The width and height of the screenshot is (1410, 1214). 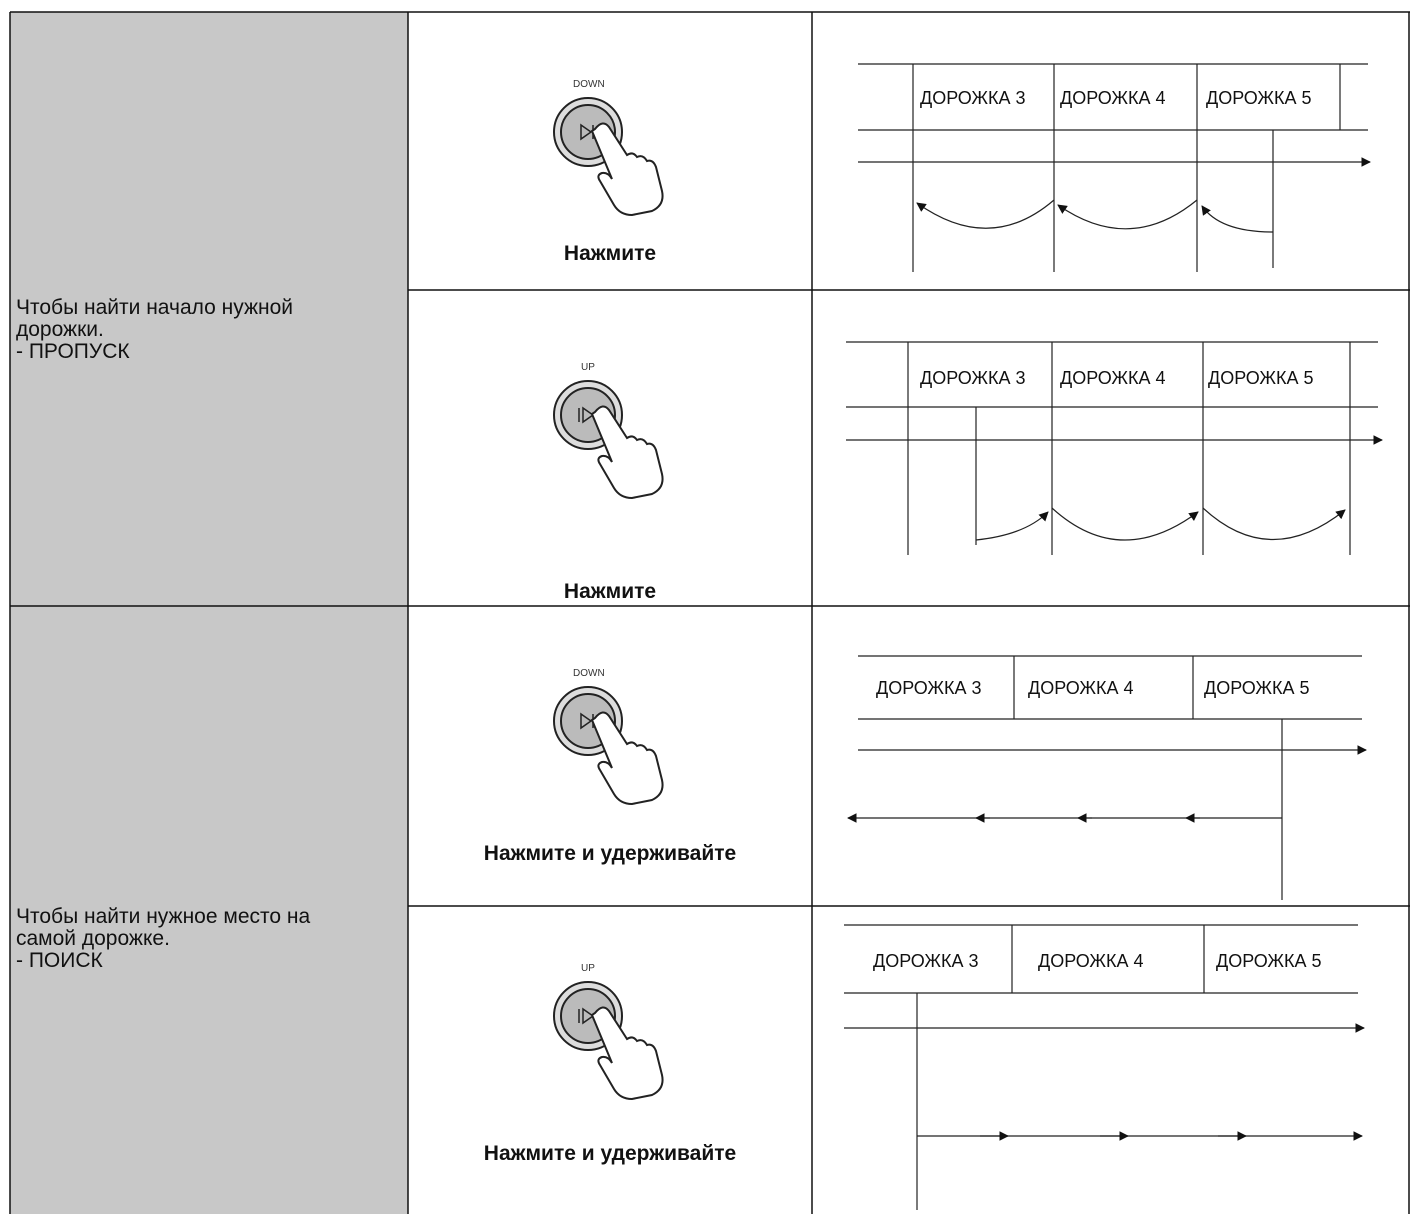 What do you see at coordinates (155, 307) in the screenshot?
I see `description-line: Чтобы найти начало нужной` at bounding box center [155, 307].